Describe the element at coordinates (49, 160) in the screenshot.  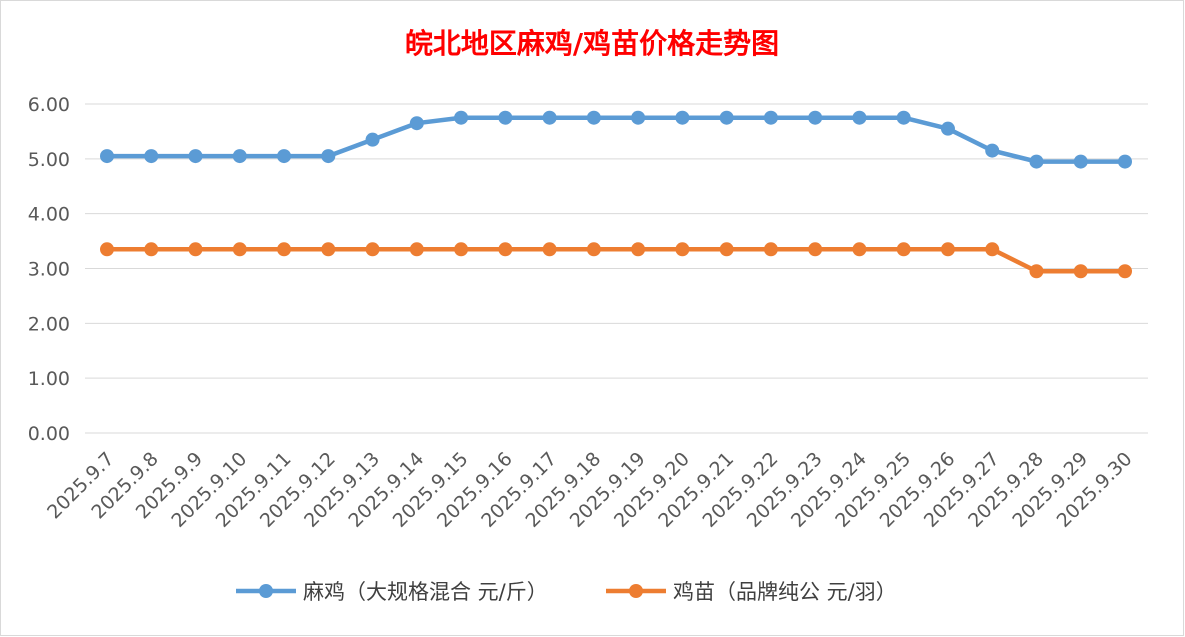
I see `y-tick-label-5: 5.00` at that location.